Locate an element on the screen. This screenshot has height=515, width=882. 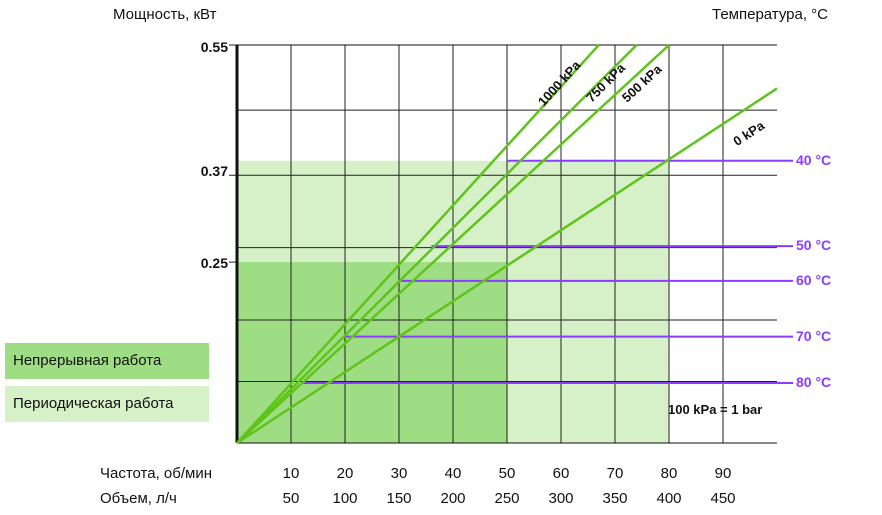
series-label: 1000 kPa is located at coordinates (559, 83).